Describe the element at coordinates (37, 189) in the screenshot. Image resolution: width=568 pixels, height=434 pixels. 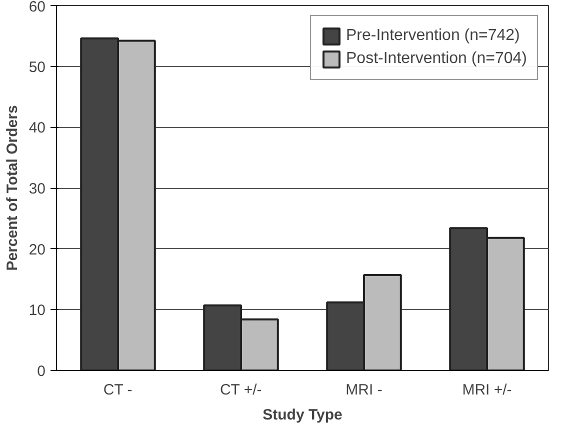
I see `y-tick-label: 30` at that location.